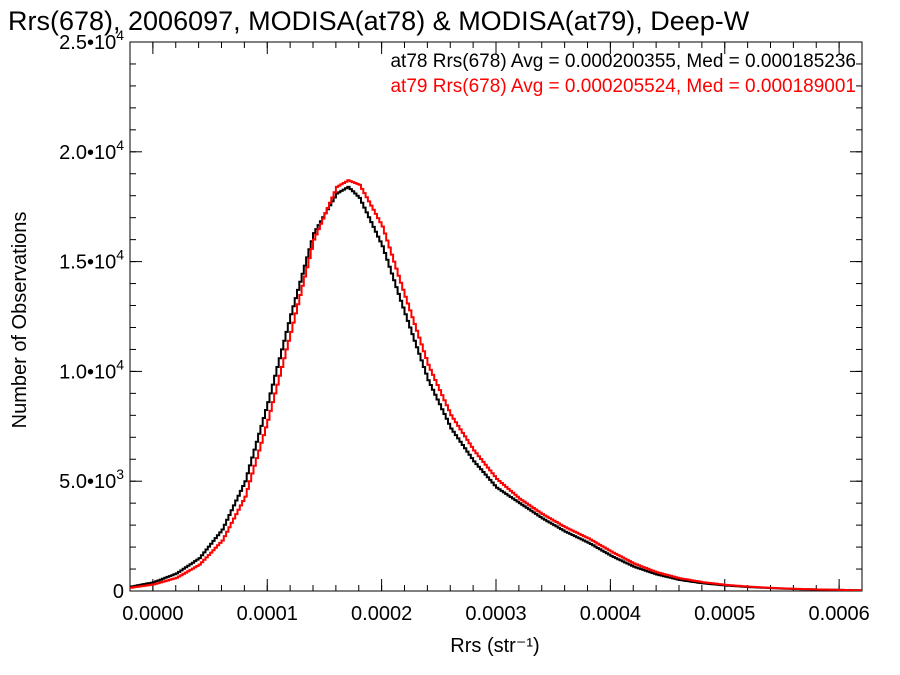  I want to click on y-tick-label: 0, so click(118, 592).